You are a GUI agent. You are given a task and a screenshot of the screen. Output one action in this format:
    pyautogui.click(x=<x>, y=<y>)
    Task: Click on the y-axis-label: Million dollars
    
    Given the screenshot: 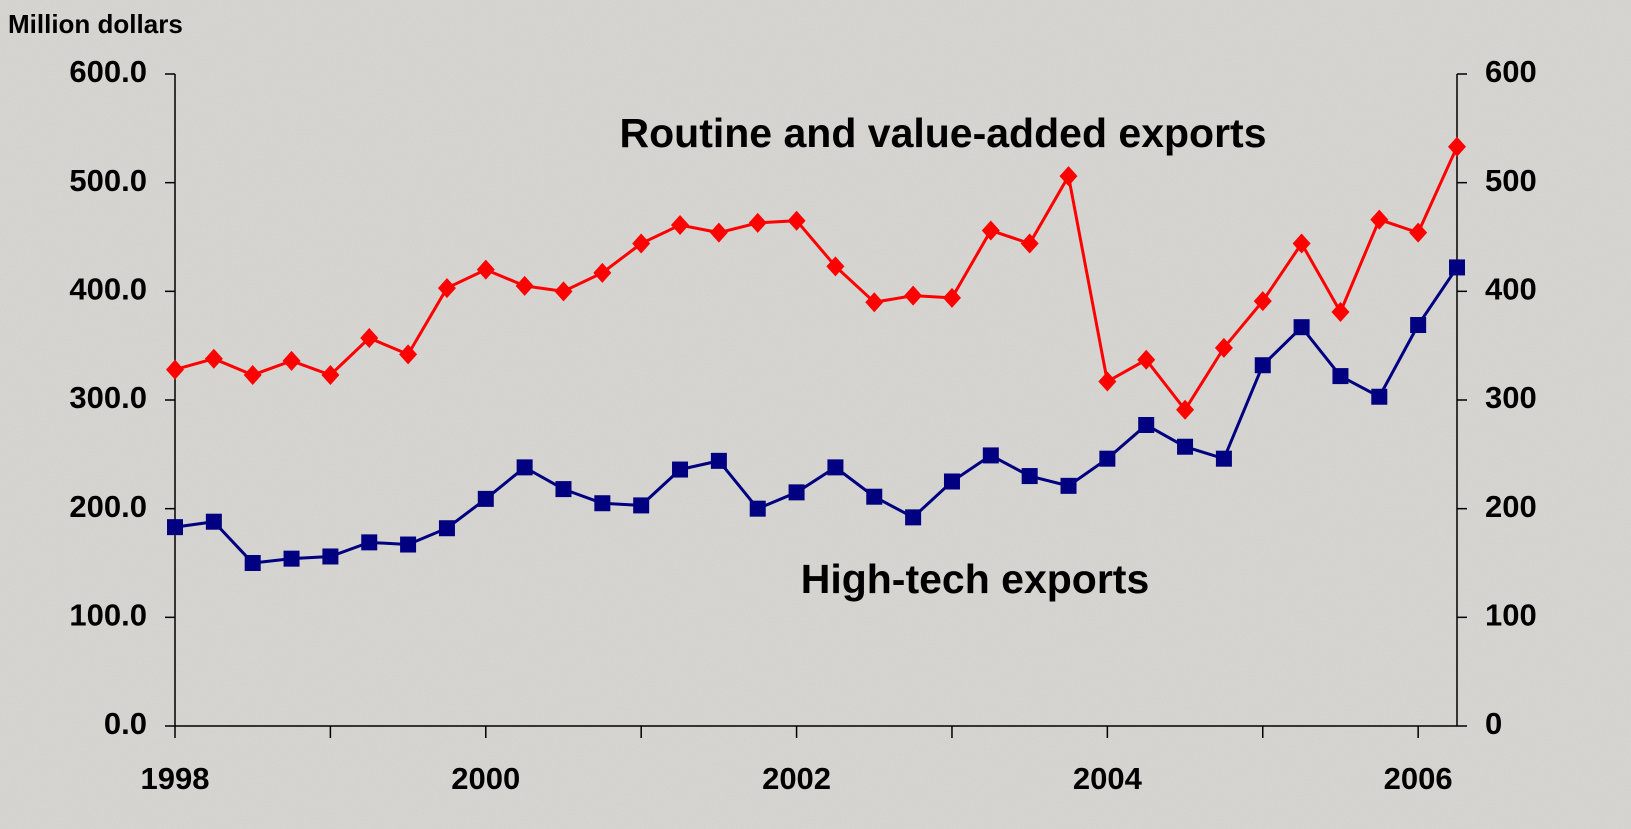 What is the action you would take?
    pyautogui.click(x=95, y=24)
    